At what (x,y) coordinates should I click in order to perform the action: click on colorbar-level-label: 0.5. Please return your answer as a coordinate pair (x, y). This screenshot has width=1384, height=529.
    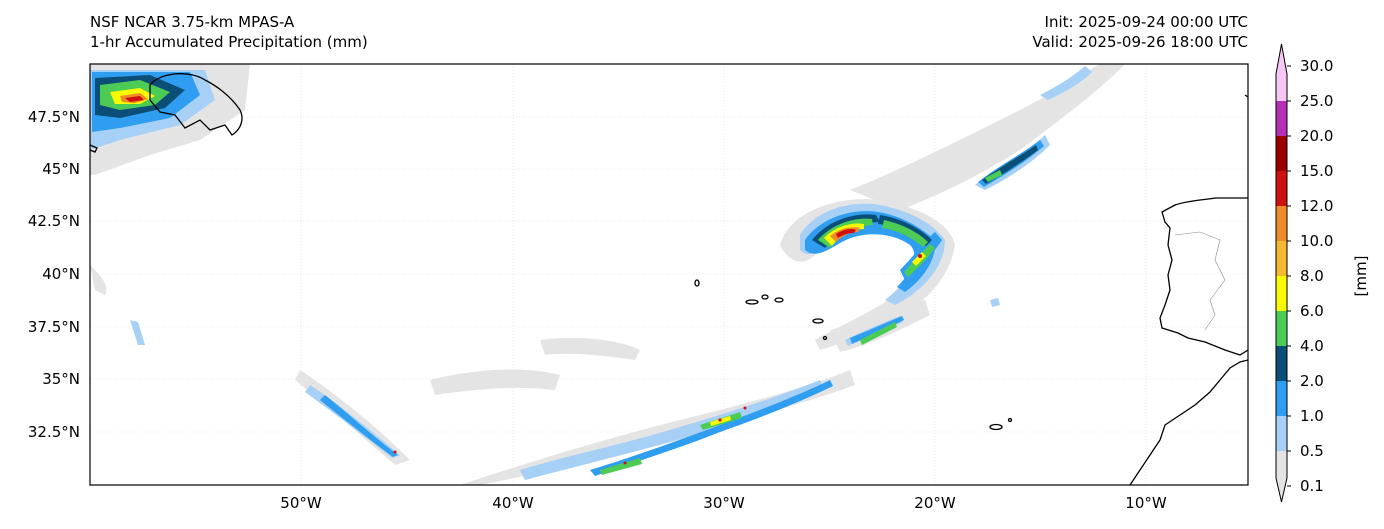
    Looking at the image, I should click on (1312, 451).